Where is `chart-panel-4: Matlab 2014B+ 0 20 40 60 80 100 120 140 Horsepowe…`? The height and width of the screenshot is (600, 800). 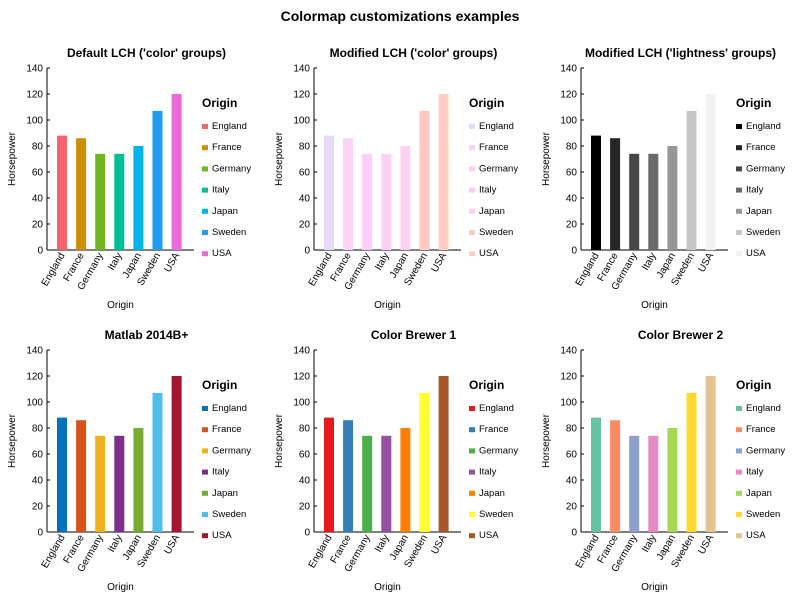
chart-panel-4: Matlab 2014B+ 0 20 40 60 80 100 120 140 Horsepowe… is located at coordinates (129, 460).